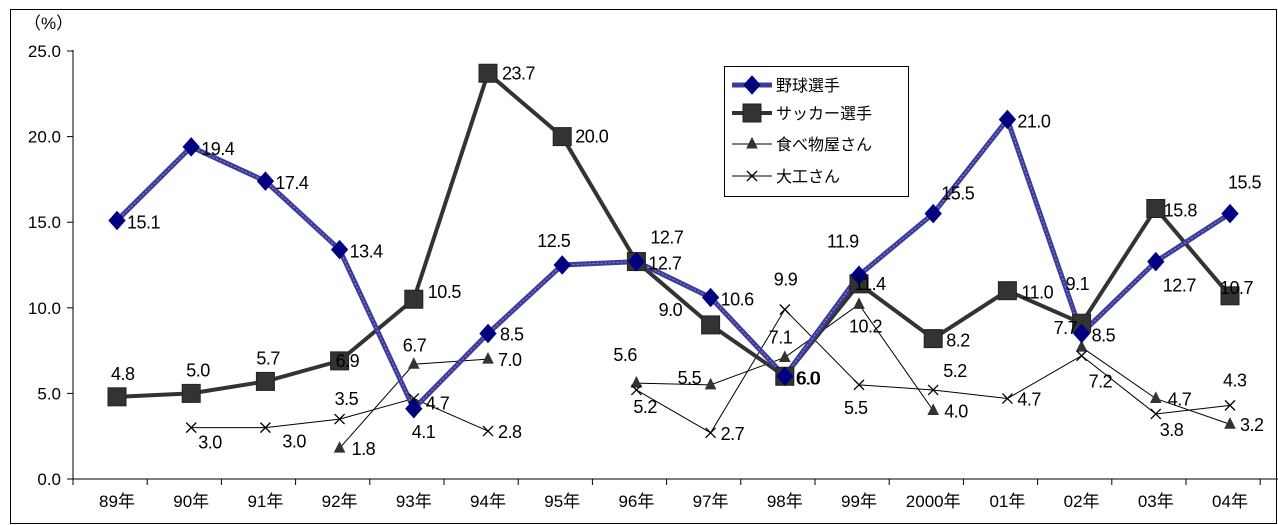  What do you see at coordinates (1078, 284) in the screenshot?
I see `data-label: 9.1` at bounding box center [1078, 284].